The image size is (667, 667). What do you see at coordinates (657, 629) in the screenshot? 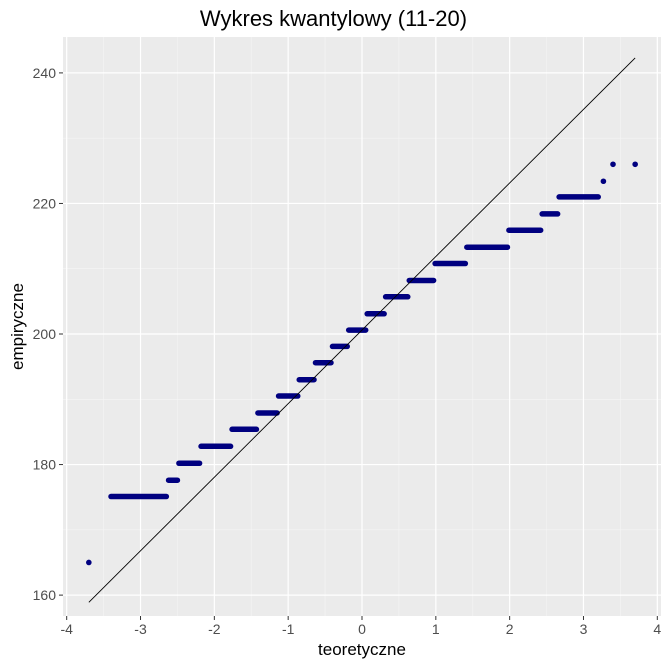
I see `x-tick-label: 4` at bounding box center [657, 629].